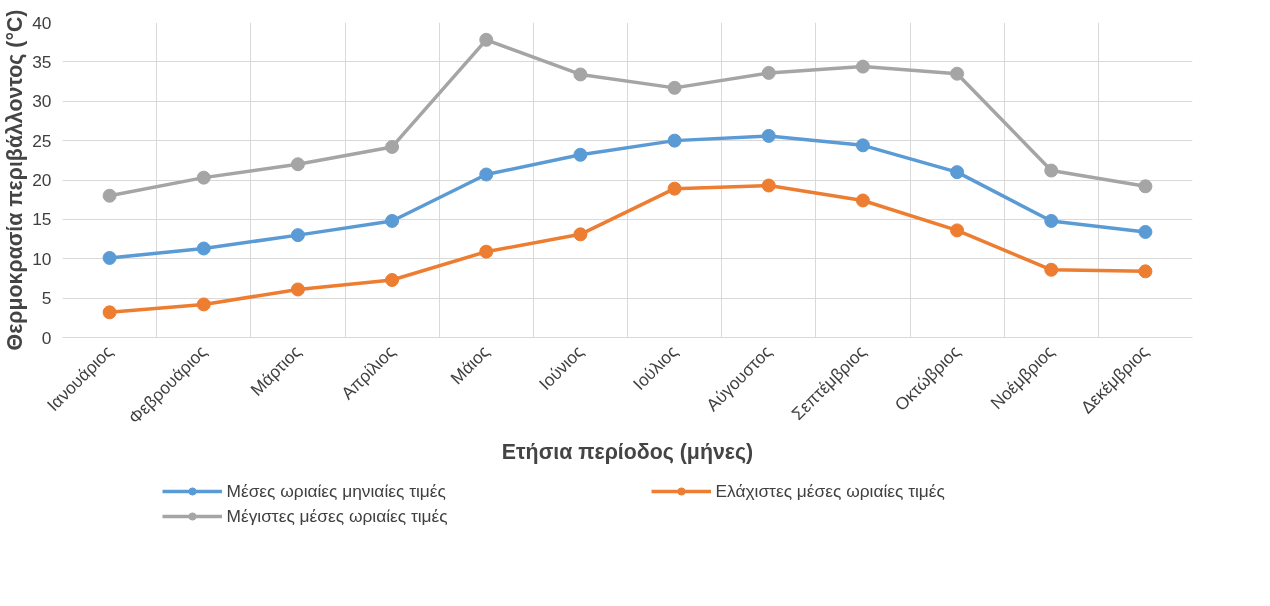 The height and width of the screenshot is (606, 1270). I want to click on y-tick-label: 10, so click(42, 258).